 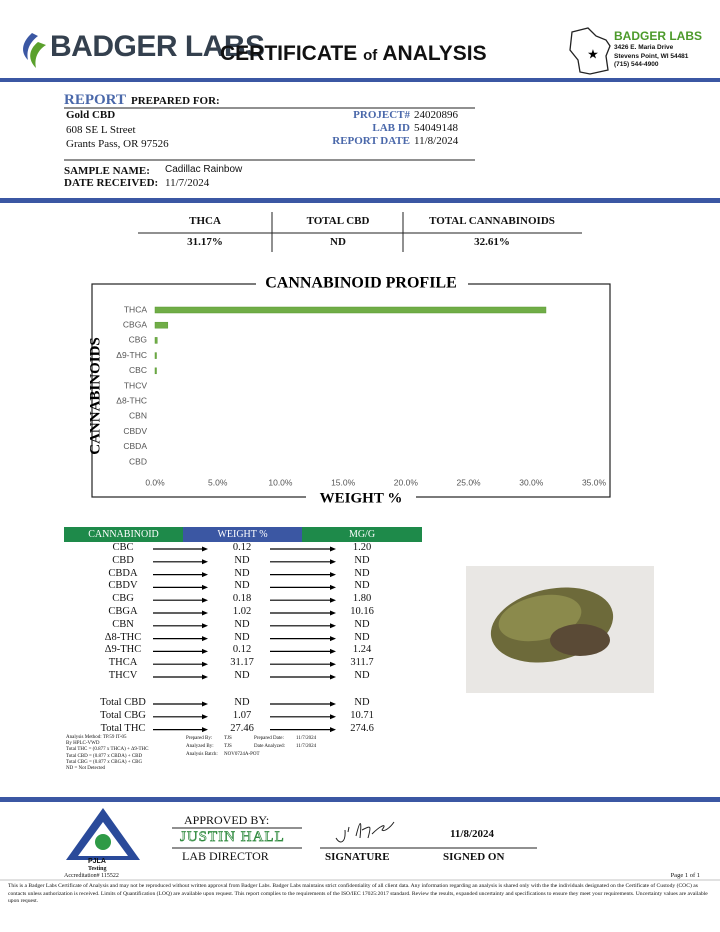 What do you see at coordinates (644, 47) in the screenshot?
I see `lab-address: 3426 E. Maria Drive` at bounding box center [644, 47].